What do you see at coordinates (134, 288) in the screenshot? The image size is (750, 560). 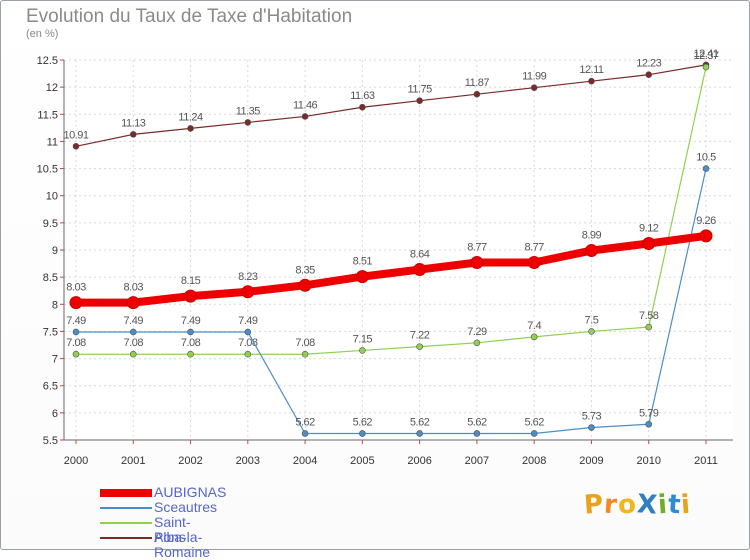 I see `data-label: 8.03` at bounding box center [134, 288].